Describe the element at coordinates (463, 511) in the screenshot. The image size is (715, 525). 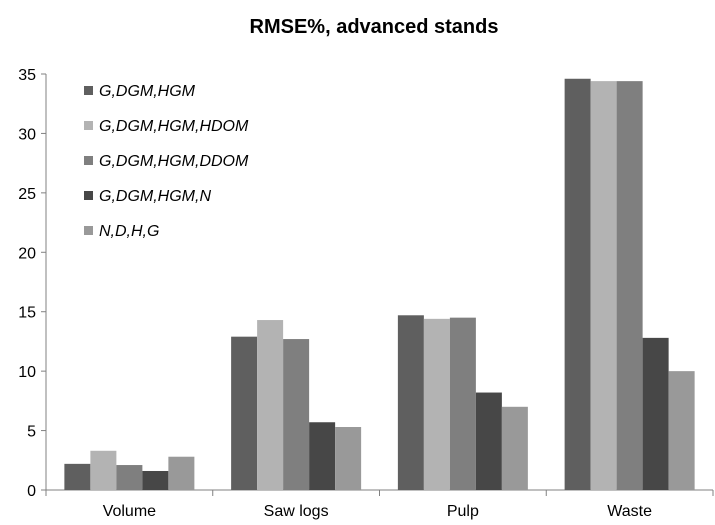
I see `x-tick-label: Pulp` at that location.